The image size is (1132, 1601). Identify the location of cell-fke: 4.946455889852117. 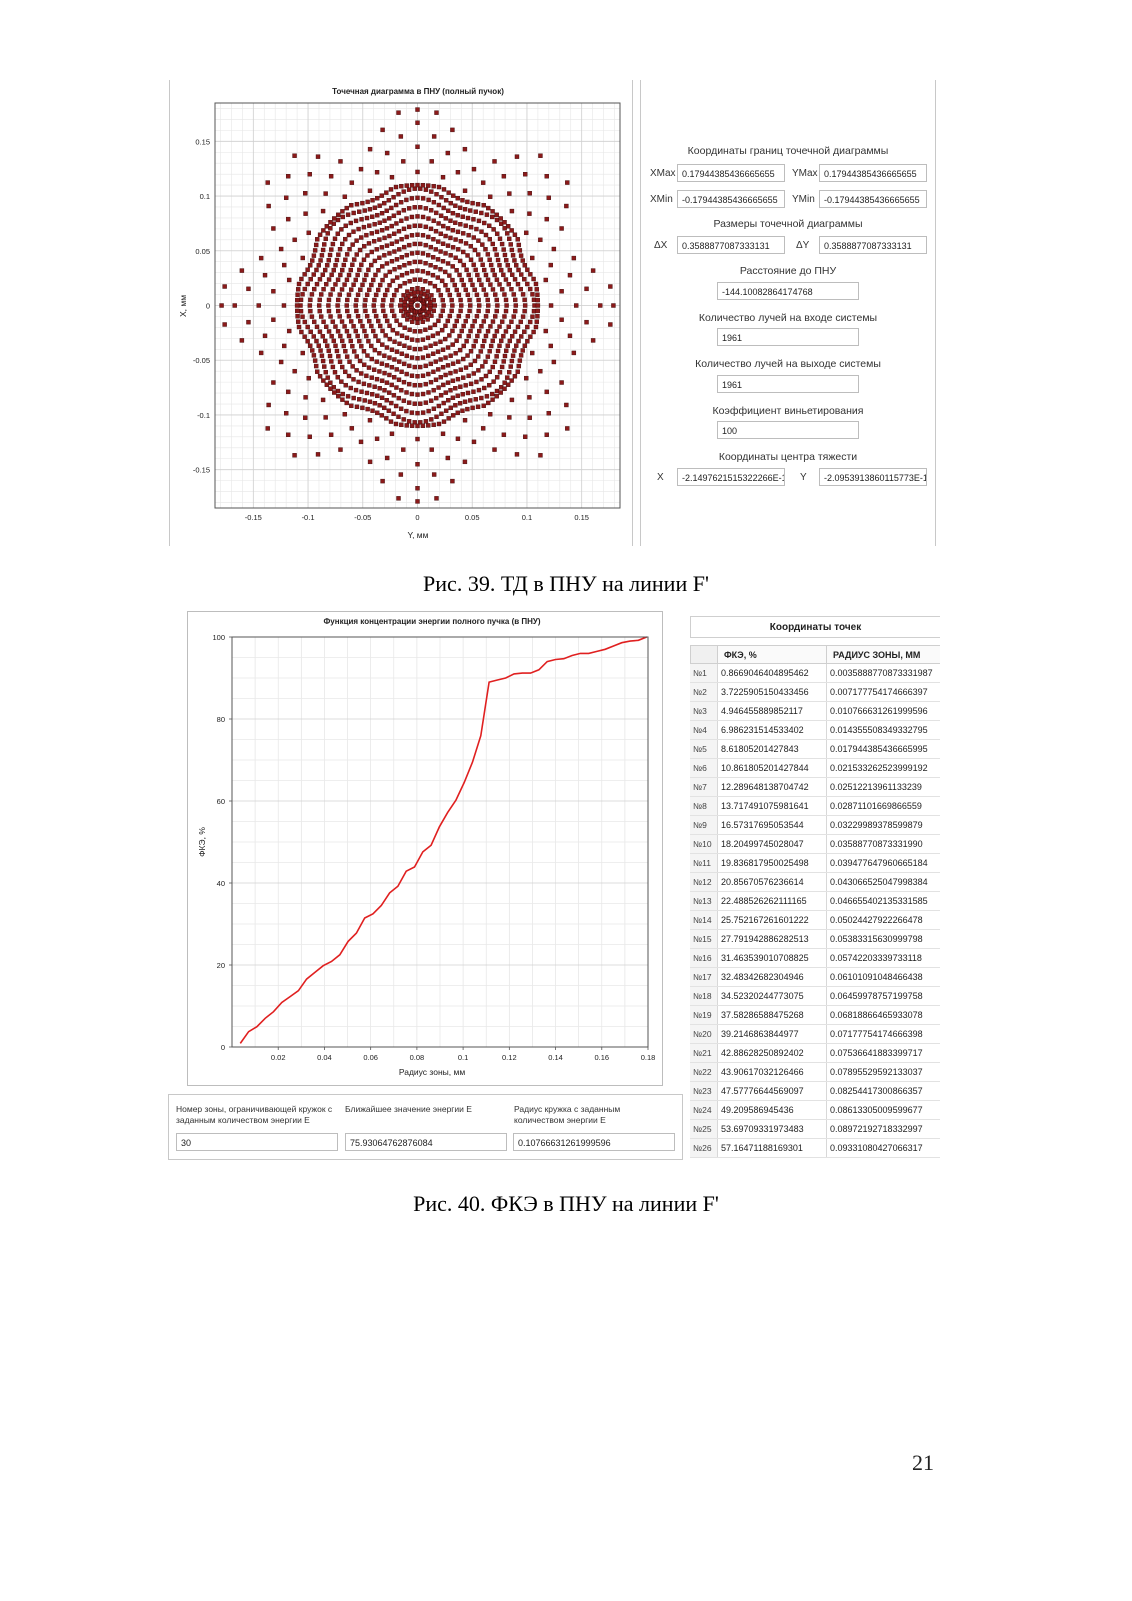
(772, 711).